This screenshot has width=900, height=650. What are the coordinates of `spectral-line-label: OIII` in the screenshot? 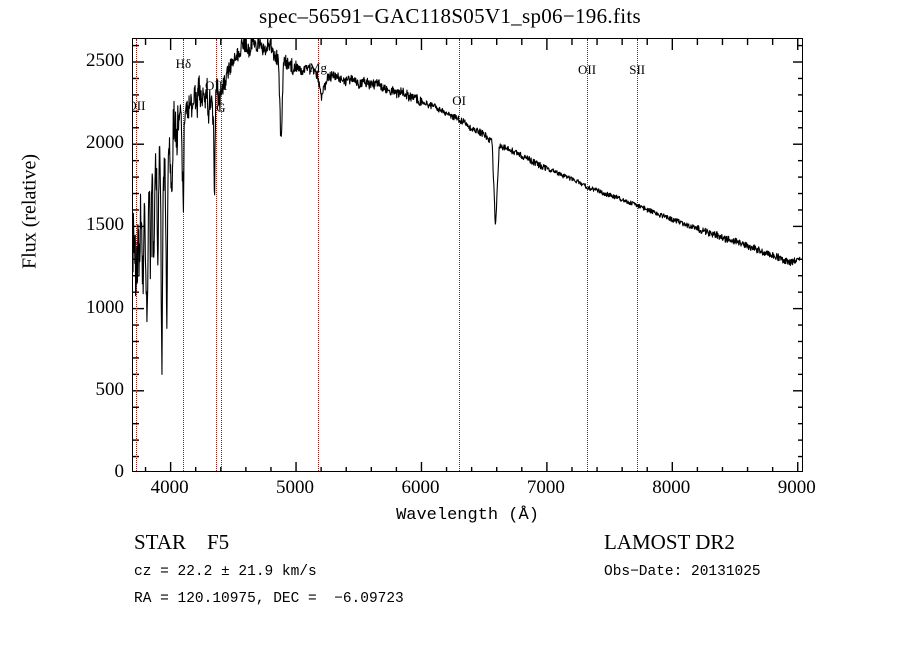 It's located at (216, 86).